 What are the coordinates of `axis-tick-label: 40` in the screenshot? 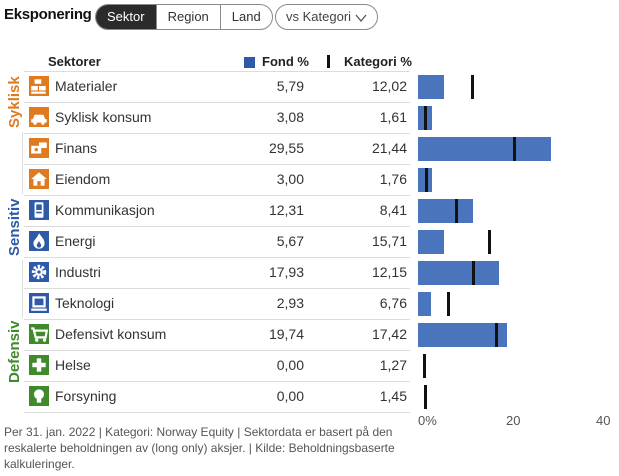 It's located at (603, 420).